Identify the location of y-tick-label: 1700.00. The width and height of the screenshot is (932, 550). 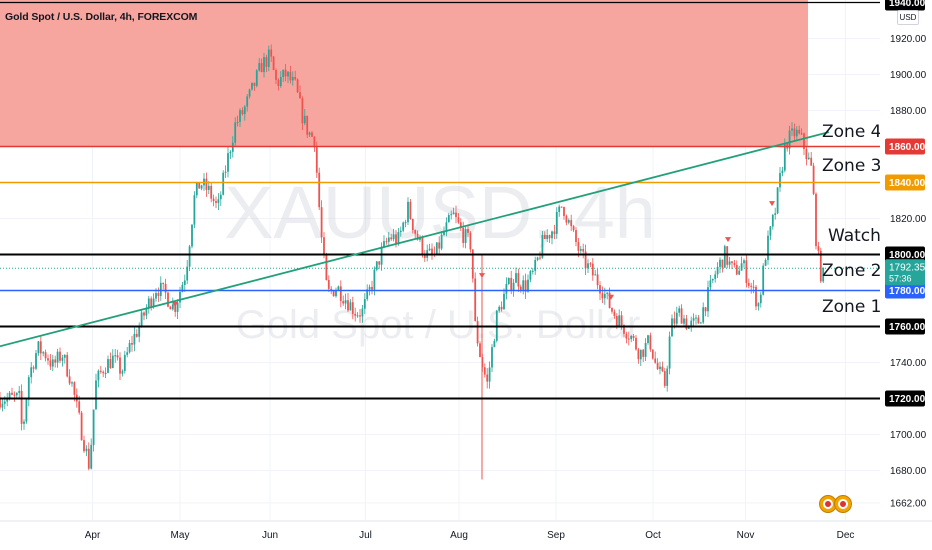
(908, 435).